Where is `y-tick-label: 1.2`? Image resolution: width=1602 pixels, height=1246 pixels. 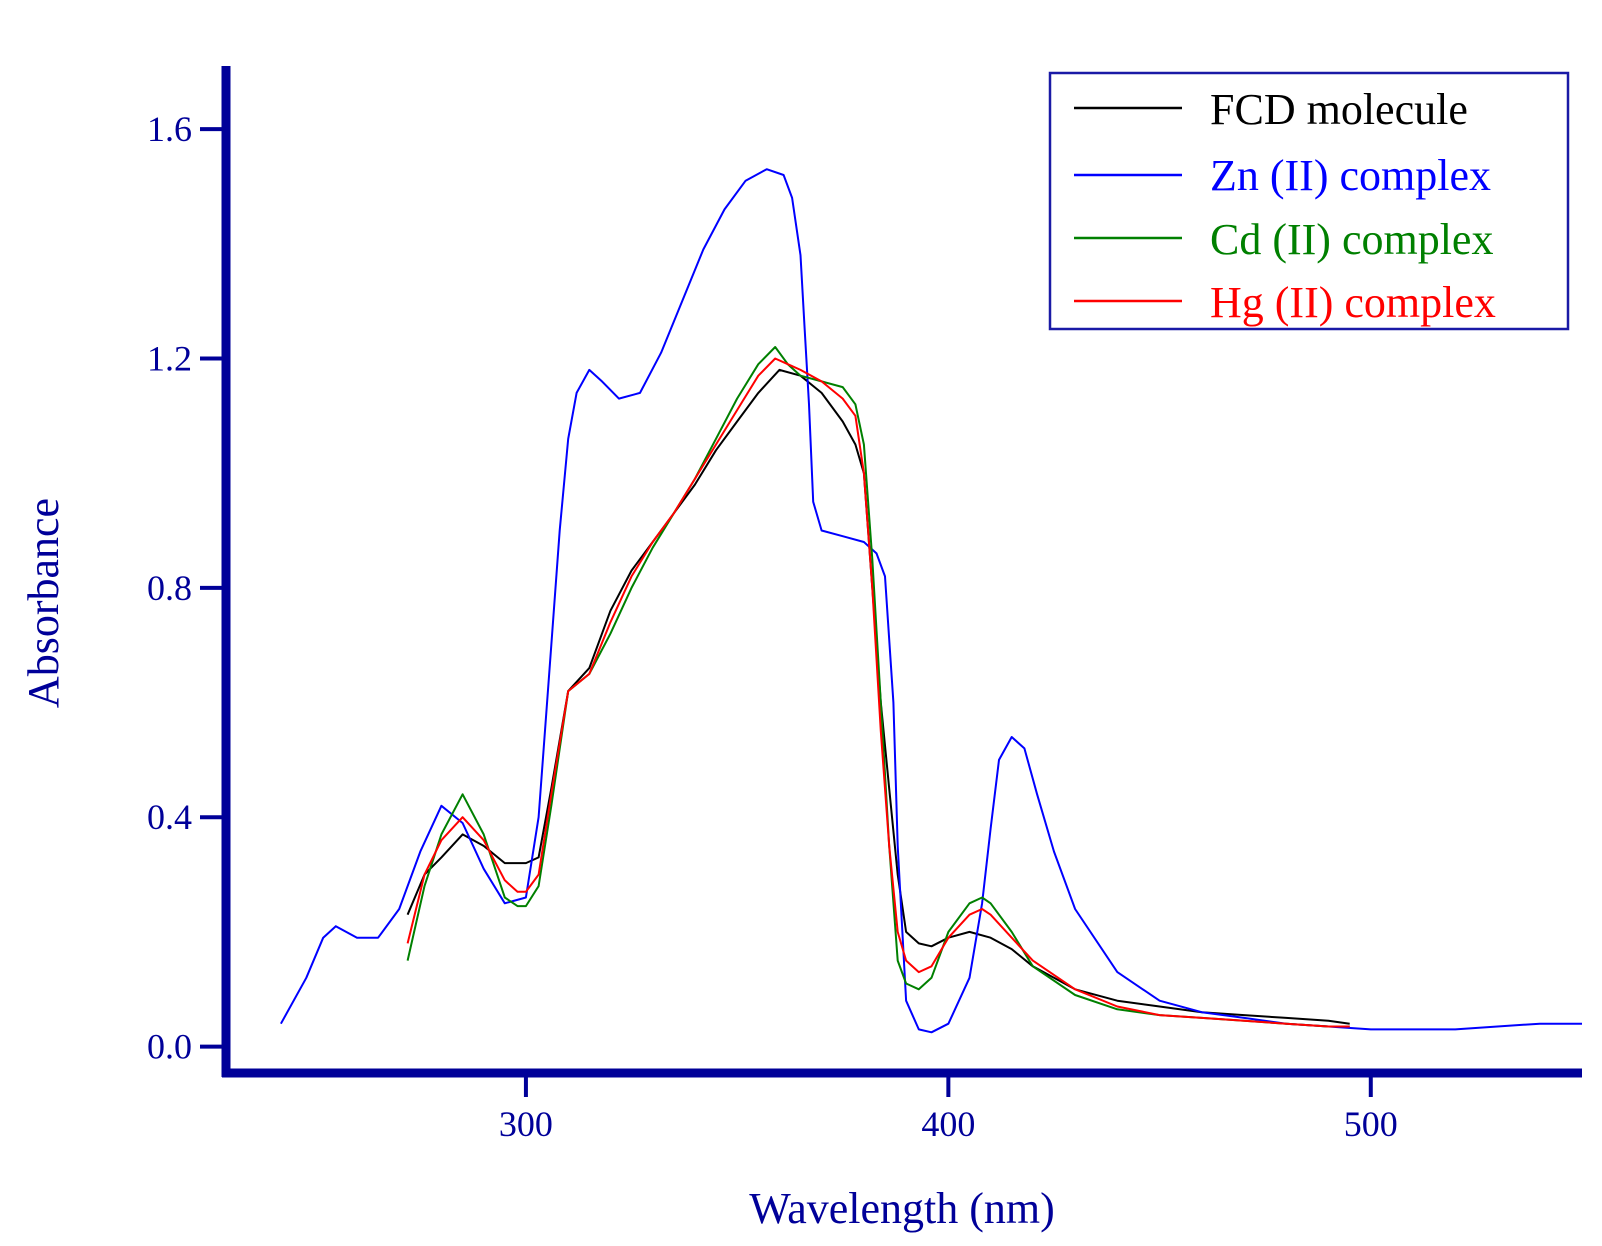
y-tick-label: 1.2 is located at coordinates (169, 358).